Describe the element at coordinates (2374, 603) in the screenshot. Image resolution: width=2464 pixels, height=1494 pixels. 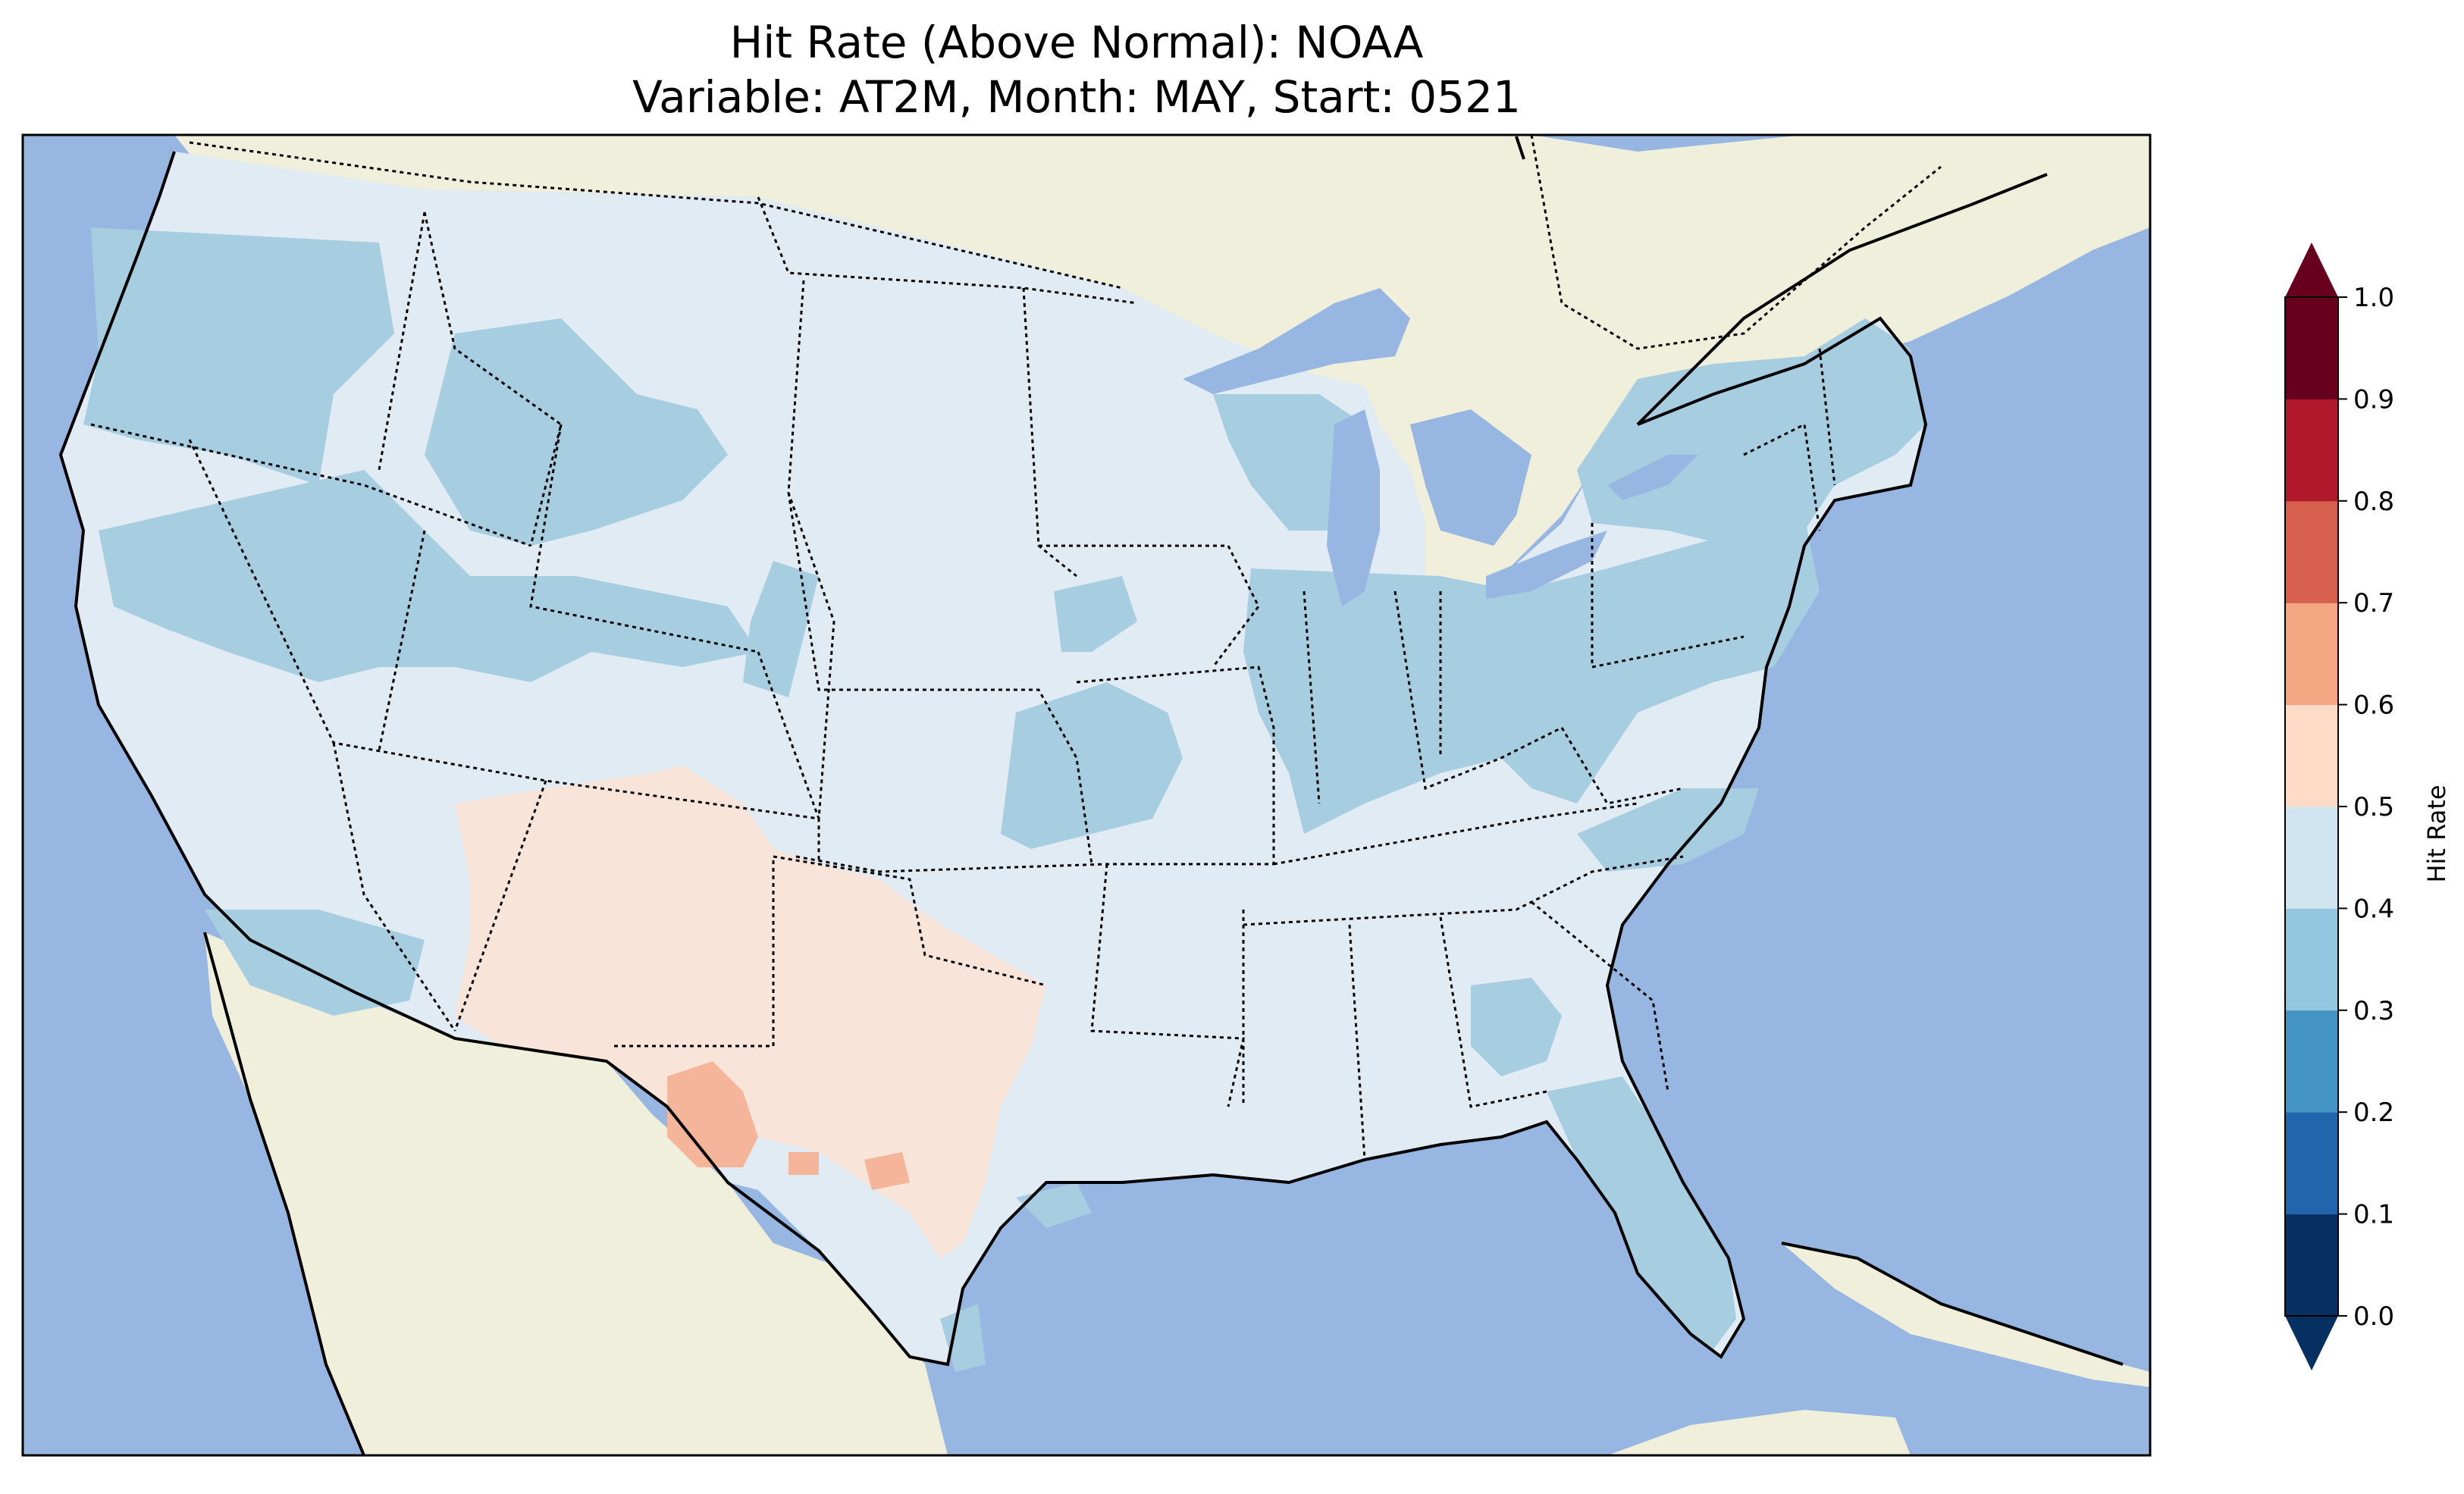
I see `colorbar-tick-label: 0.7` at that location.